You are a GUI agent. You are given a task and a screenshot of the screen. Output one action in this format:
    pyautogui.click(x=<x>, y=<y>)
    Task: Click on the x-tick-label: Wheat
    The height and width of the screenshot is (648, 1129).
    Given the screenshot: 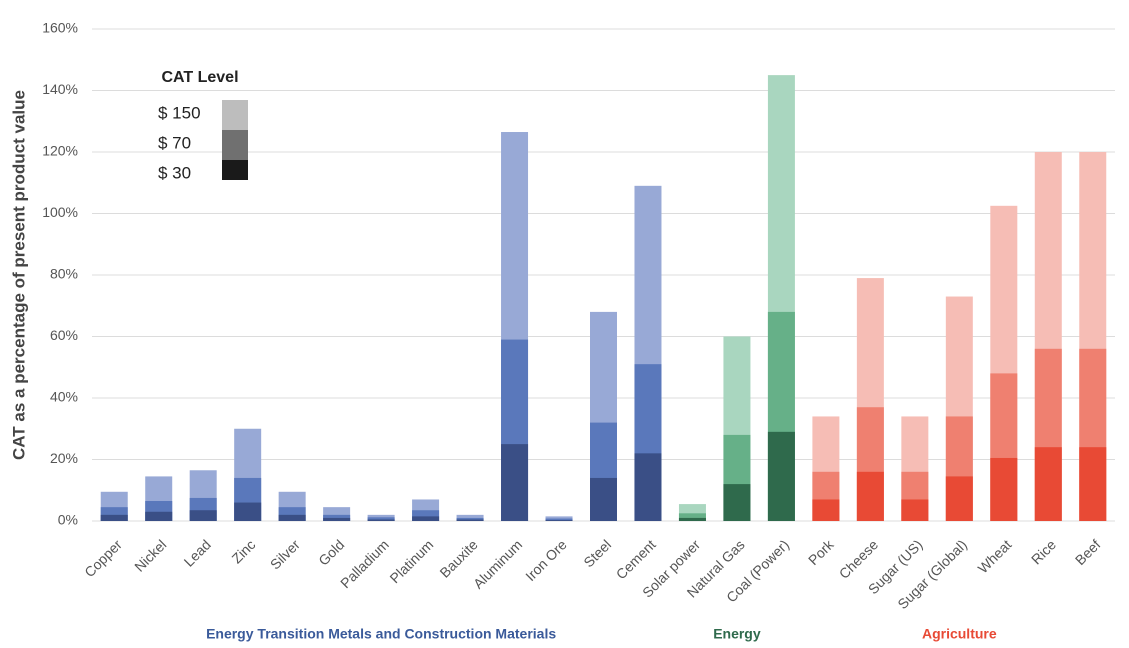 What is the action you would take?
    pyautogui.click(x=995, y=556)
    